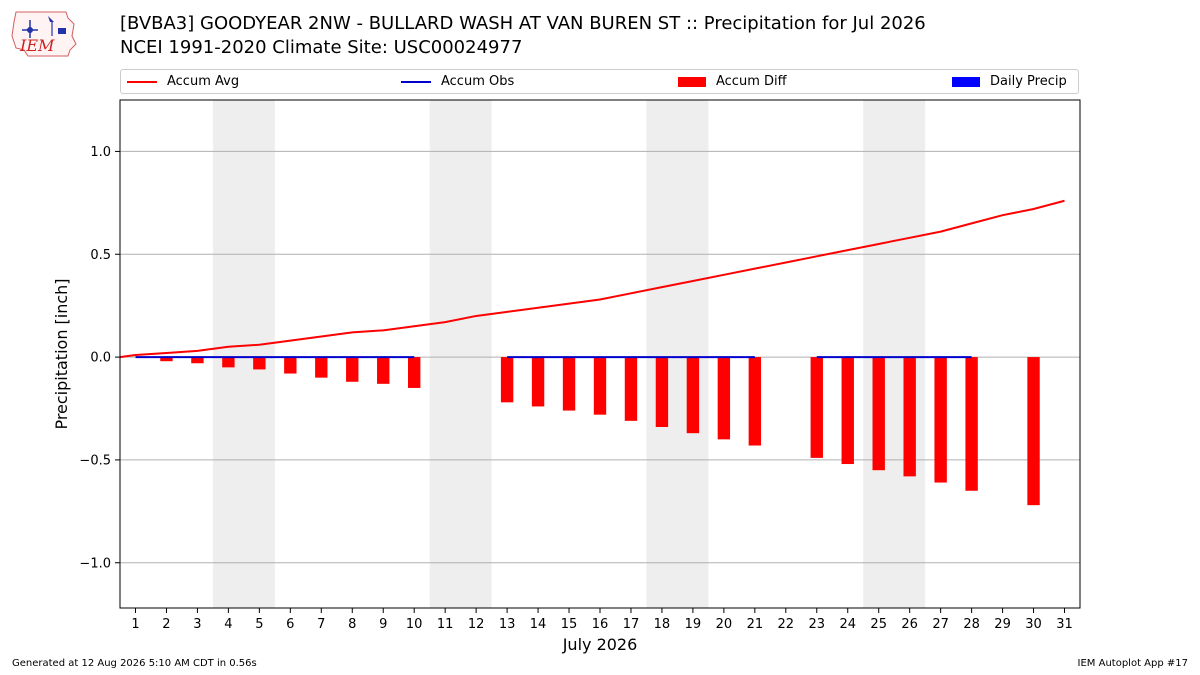 This screenshot has width=1200, height=675. I want to click on legend-label-accum-obs: Accum Obs, so click(478, 81).